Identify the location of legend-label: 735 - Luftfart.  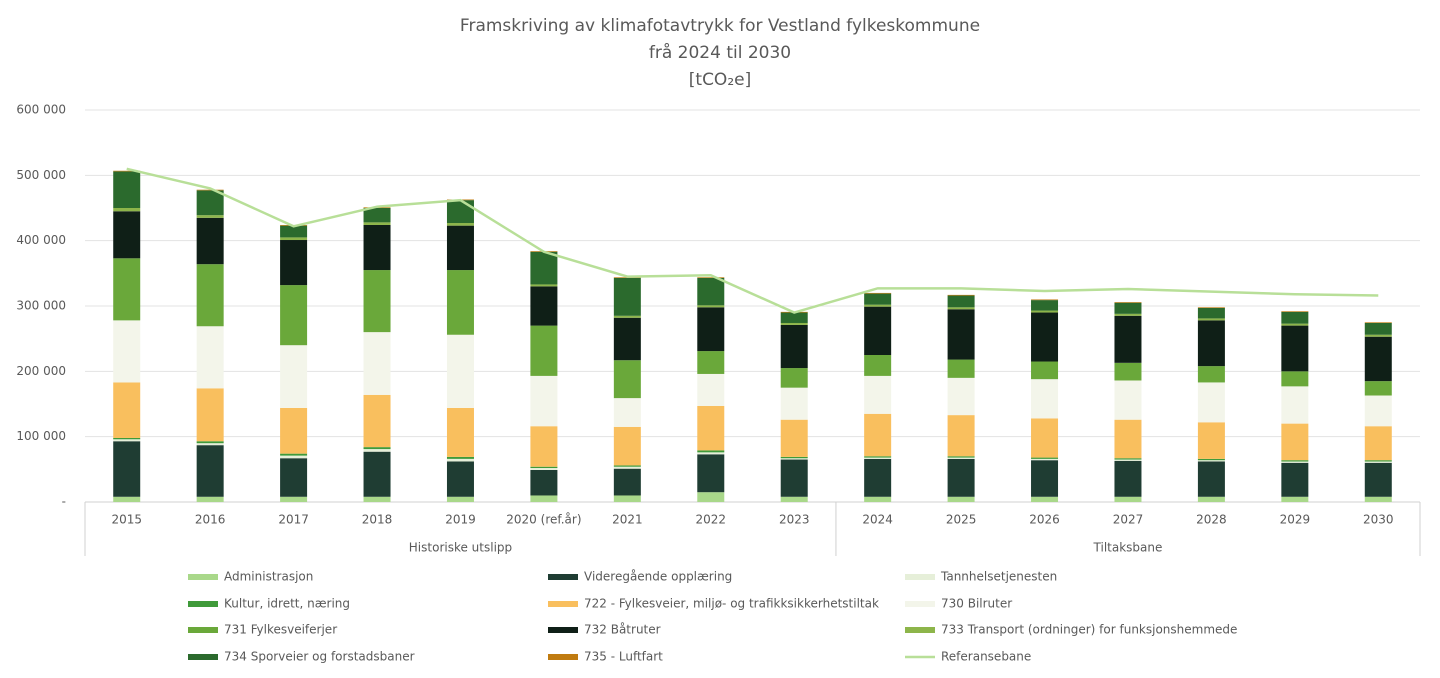
(623, 657).